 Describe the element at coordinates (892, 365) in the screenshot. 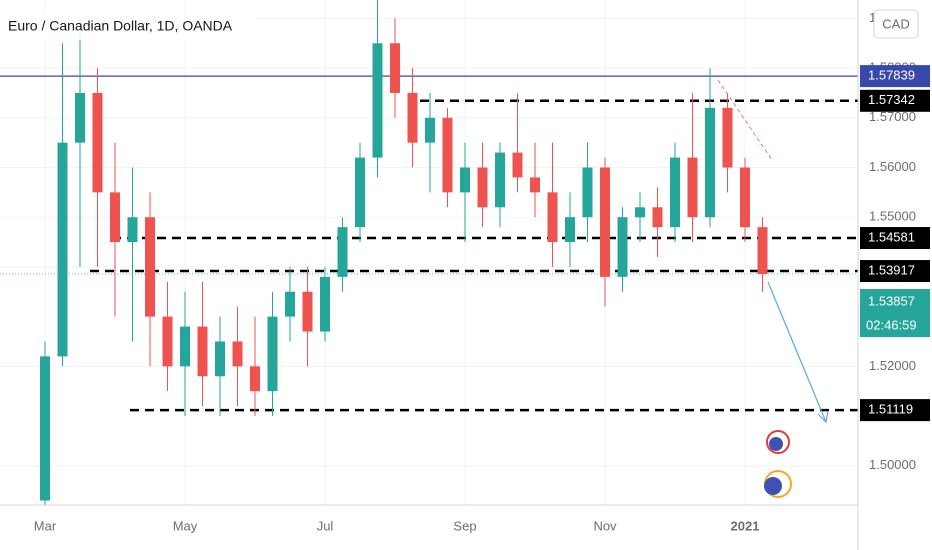

I see `y-tick-label: 1.52000` at that location.